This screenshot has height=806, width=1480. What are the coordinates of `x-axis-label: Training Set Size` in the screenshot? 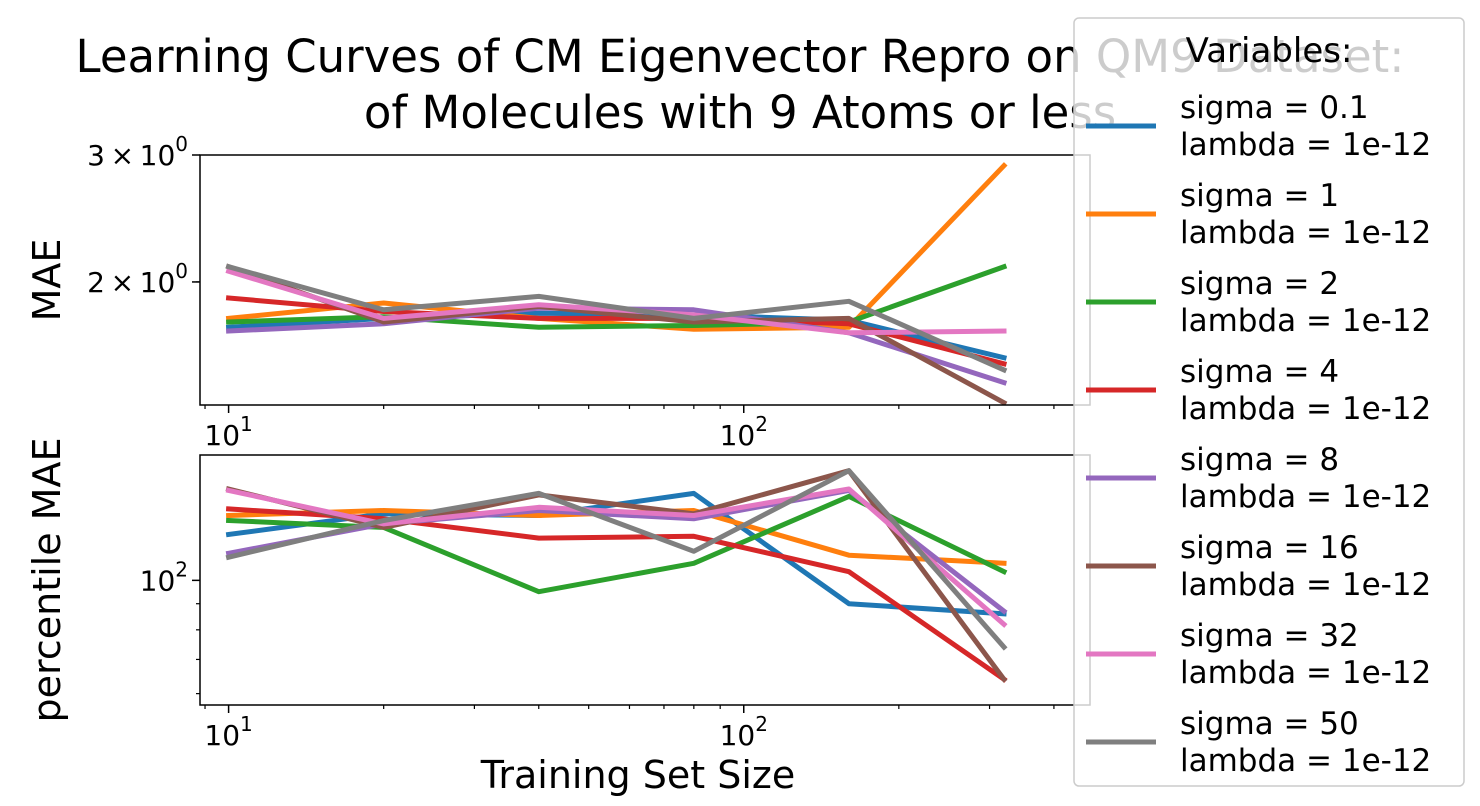 It's located at (638, 775).